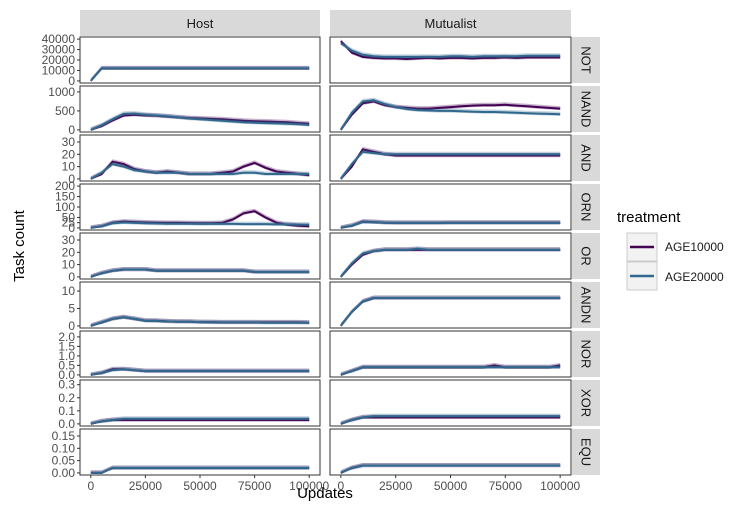 The image size is (755, 512). What do you see at coordinates (450, 403) in the screenshot?
I see `panel-xor-mutualist` at bounding box center [450, 403].